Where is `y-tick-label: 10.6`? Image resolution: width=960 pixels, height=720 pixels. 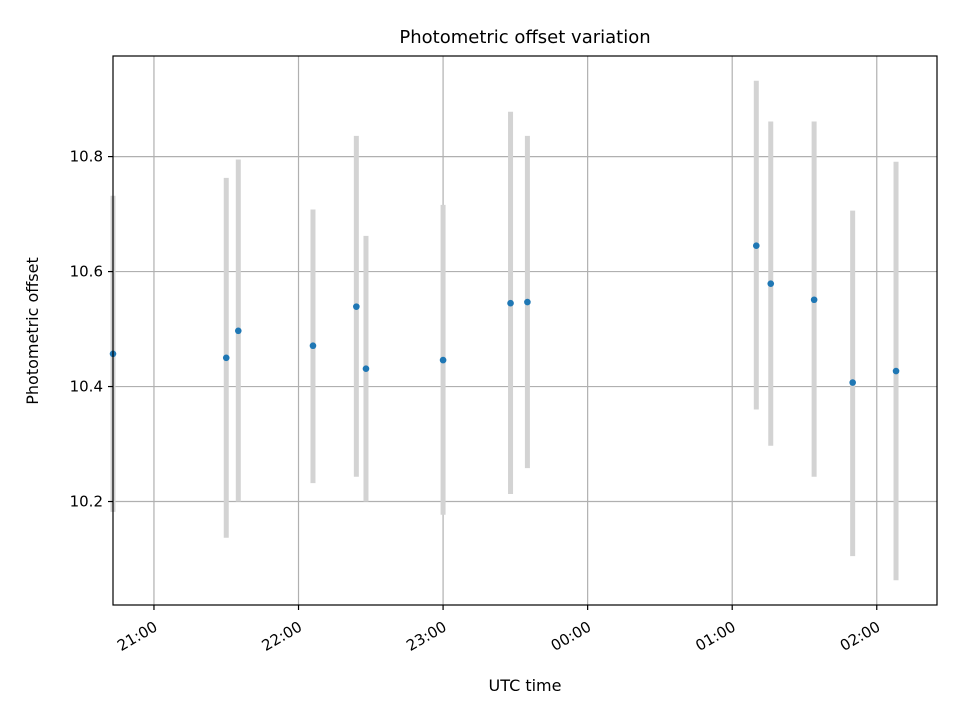
y-tick-label: 10.6 is located at coordinates (86, 272).